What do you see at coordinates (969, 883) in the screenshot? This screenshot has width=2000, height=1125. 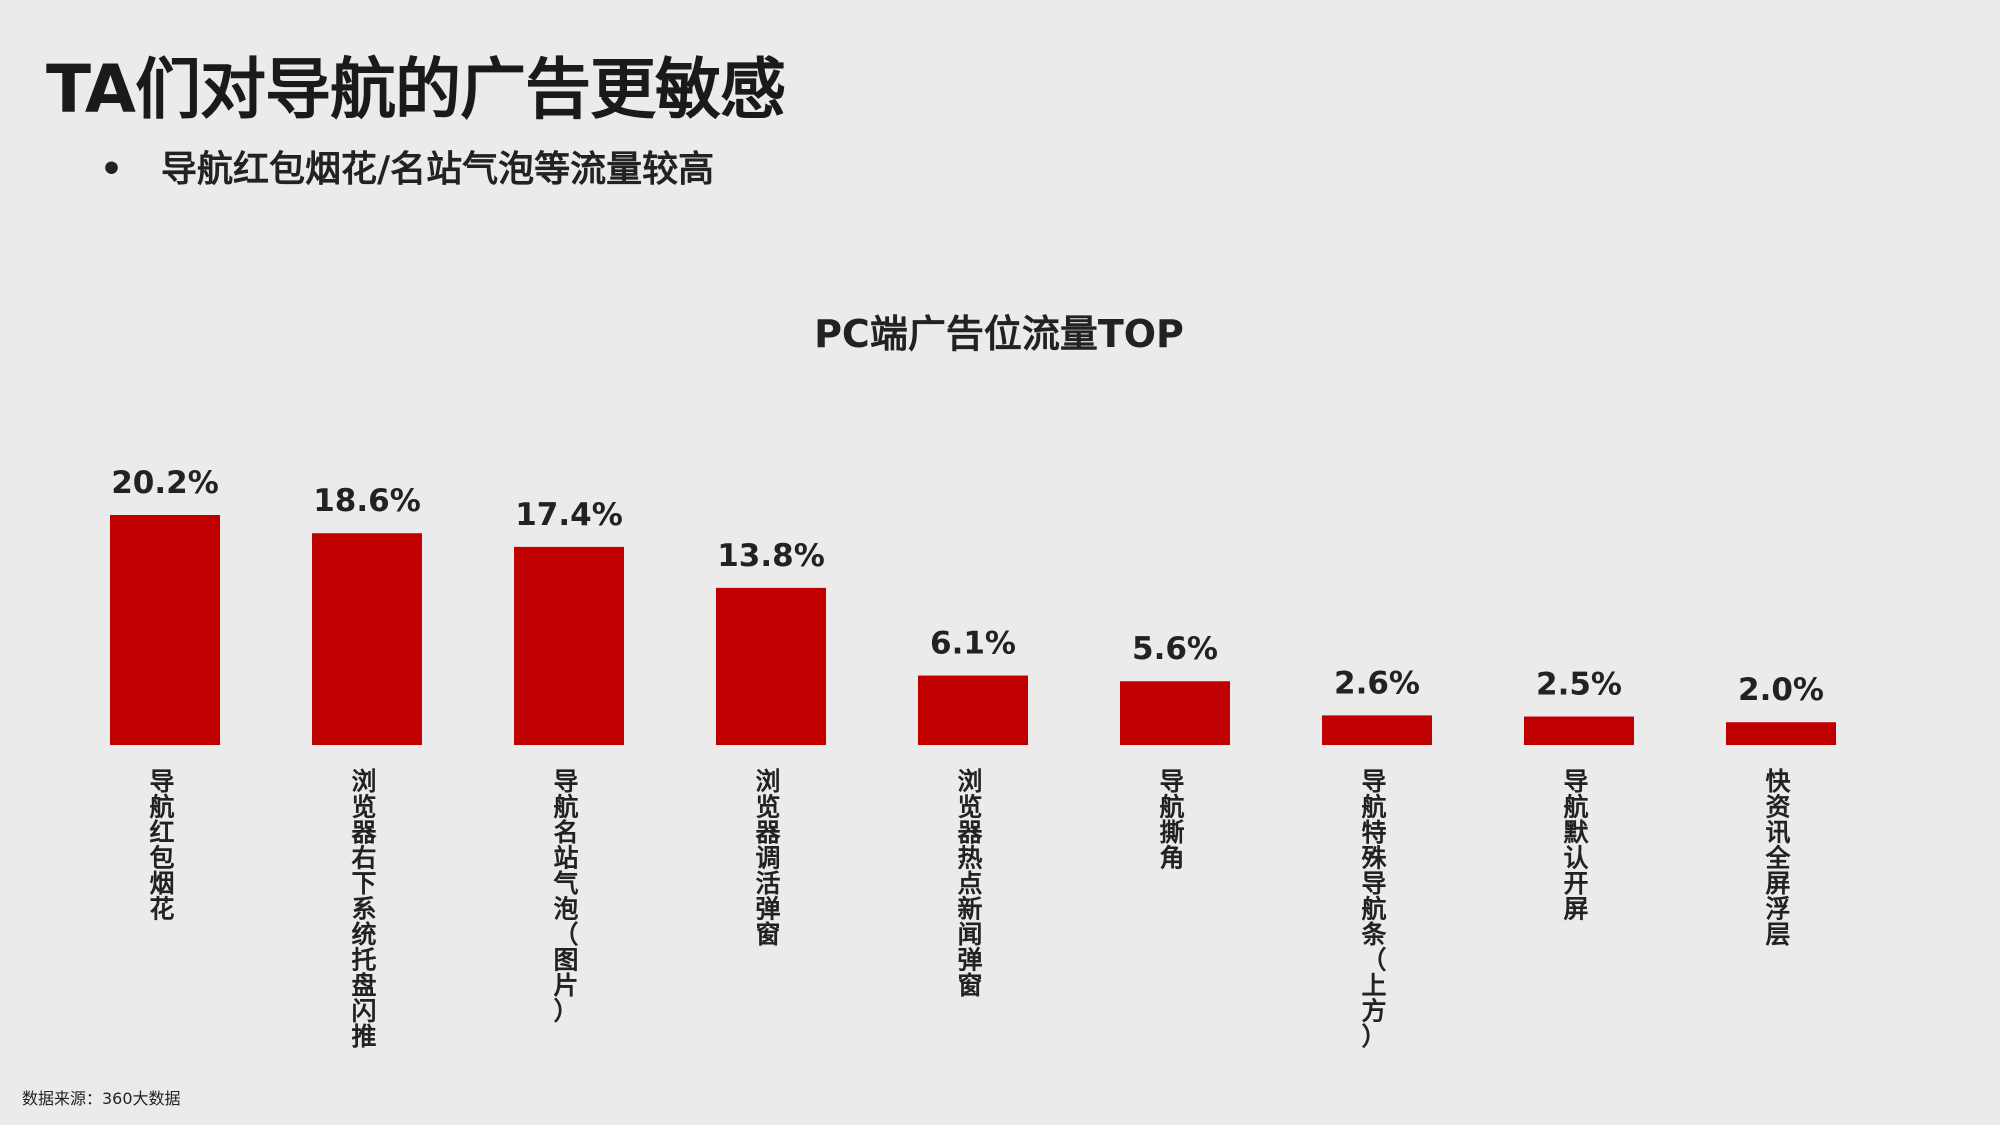 I see `category-label: 浏览器热点新闻弹窗` at bounding box center [969, 883].